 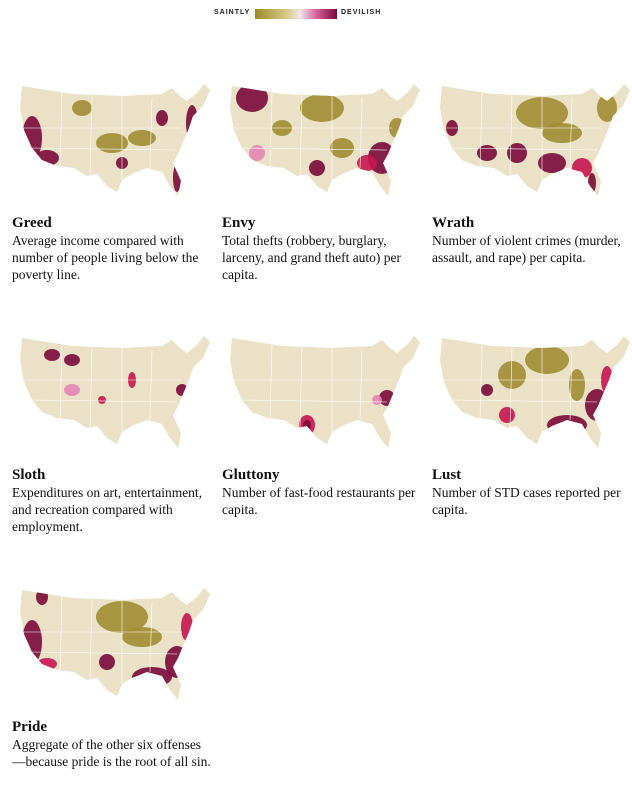 I want to click on panel-description: Number of STD cases reported per capita., so click(x=526, y=501).